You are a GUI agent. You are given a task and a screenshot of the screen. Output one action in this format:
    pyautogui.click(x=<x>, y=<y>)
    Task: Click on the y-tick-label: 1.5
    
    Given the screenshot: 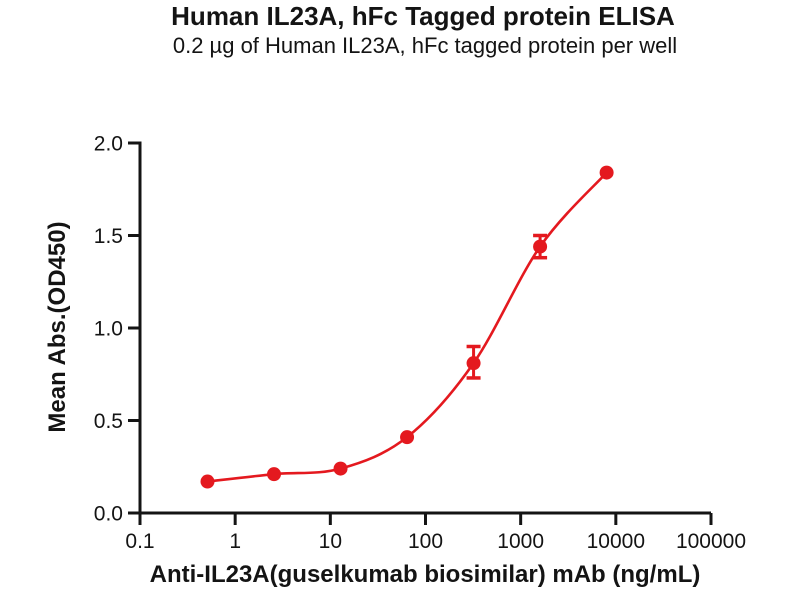 What is the action you would take?
    pyautogui.click(x=108, y=236)
    